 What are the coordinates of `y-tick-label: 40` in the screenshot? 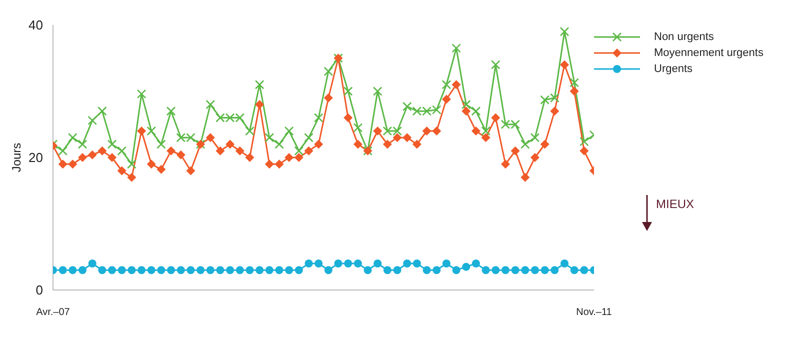 It's located at (35, 25).